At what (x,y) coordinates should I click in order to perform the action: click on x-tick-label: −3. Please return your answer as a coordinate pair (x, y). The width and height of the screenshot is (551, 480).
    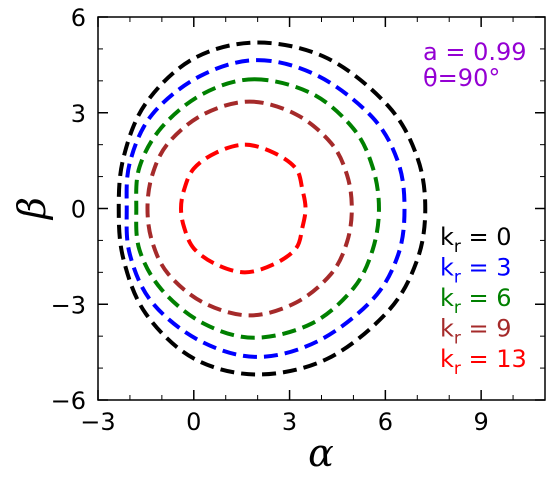
    Looking at the image, I should click on (97, 422).